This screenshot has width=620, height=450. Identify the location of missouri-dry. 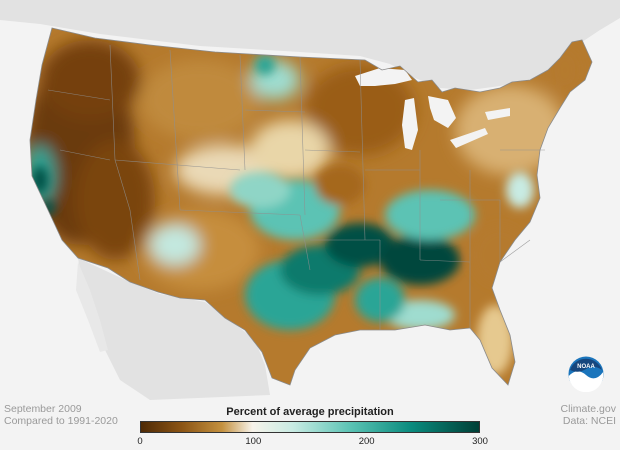
(340, 185).